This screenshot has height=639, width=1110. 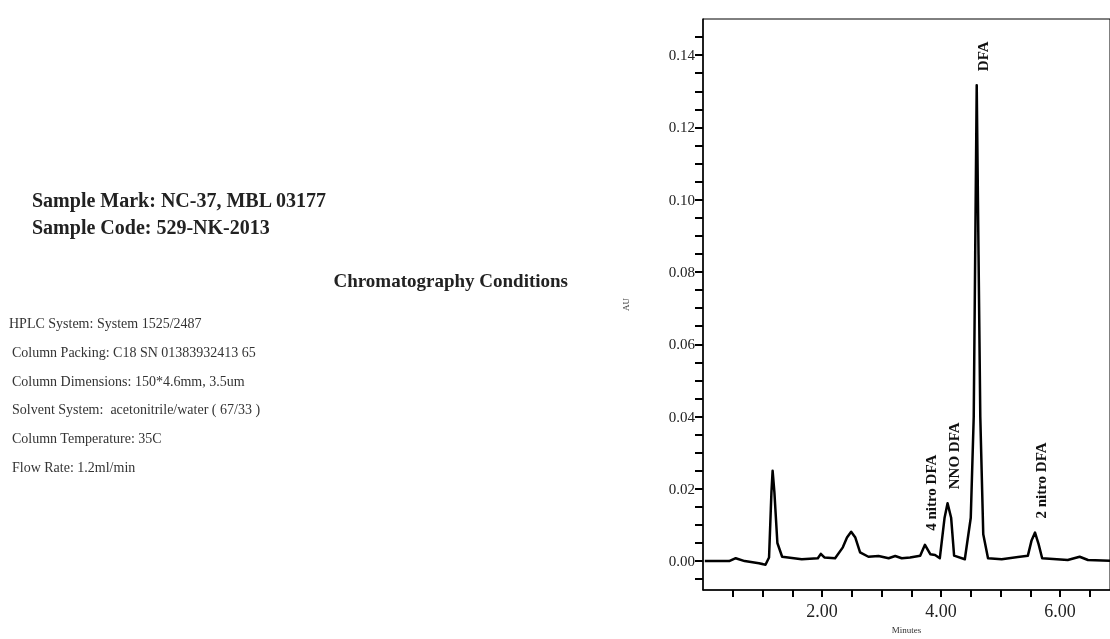 What do you see at coordinates (682, 416) in the screenshot?
I see `y-tick-label: 0.04` at bounding box center [682, 416].